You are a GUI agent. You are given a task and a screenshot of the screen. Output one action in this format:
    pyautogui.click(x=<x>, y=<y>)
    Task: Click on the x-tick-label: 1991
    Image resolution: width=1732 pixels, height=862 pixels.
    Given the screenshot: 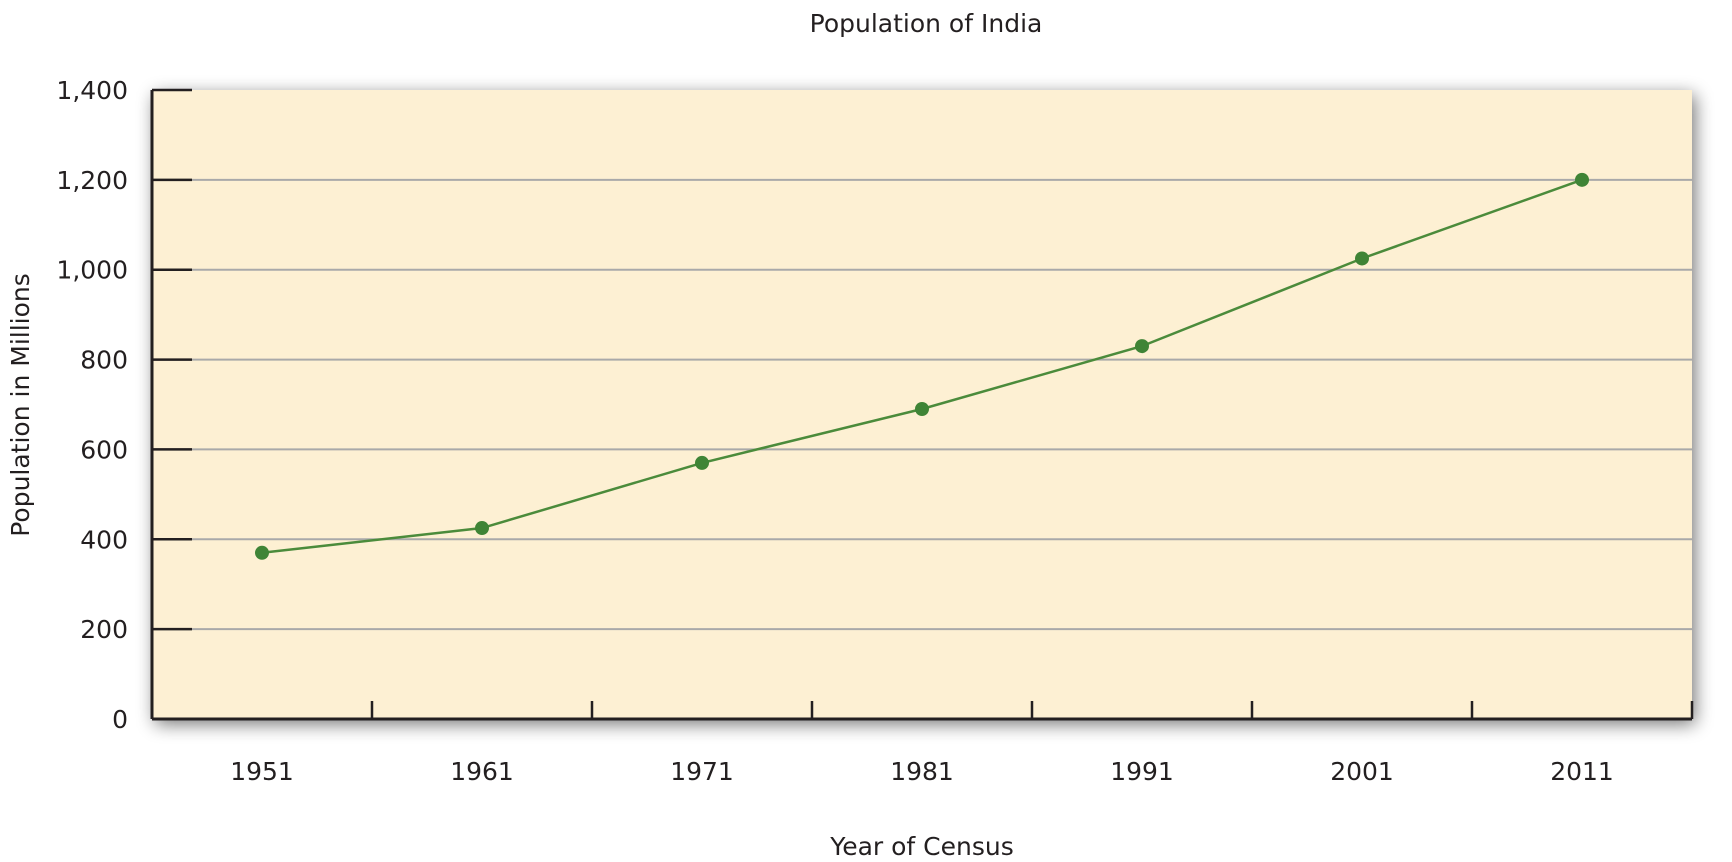 What is the action you would take?
    pyautogui.click(x=1142, y=771)
    